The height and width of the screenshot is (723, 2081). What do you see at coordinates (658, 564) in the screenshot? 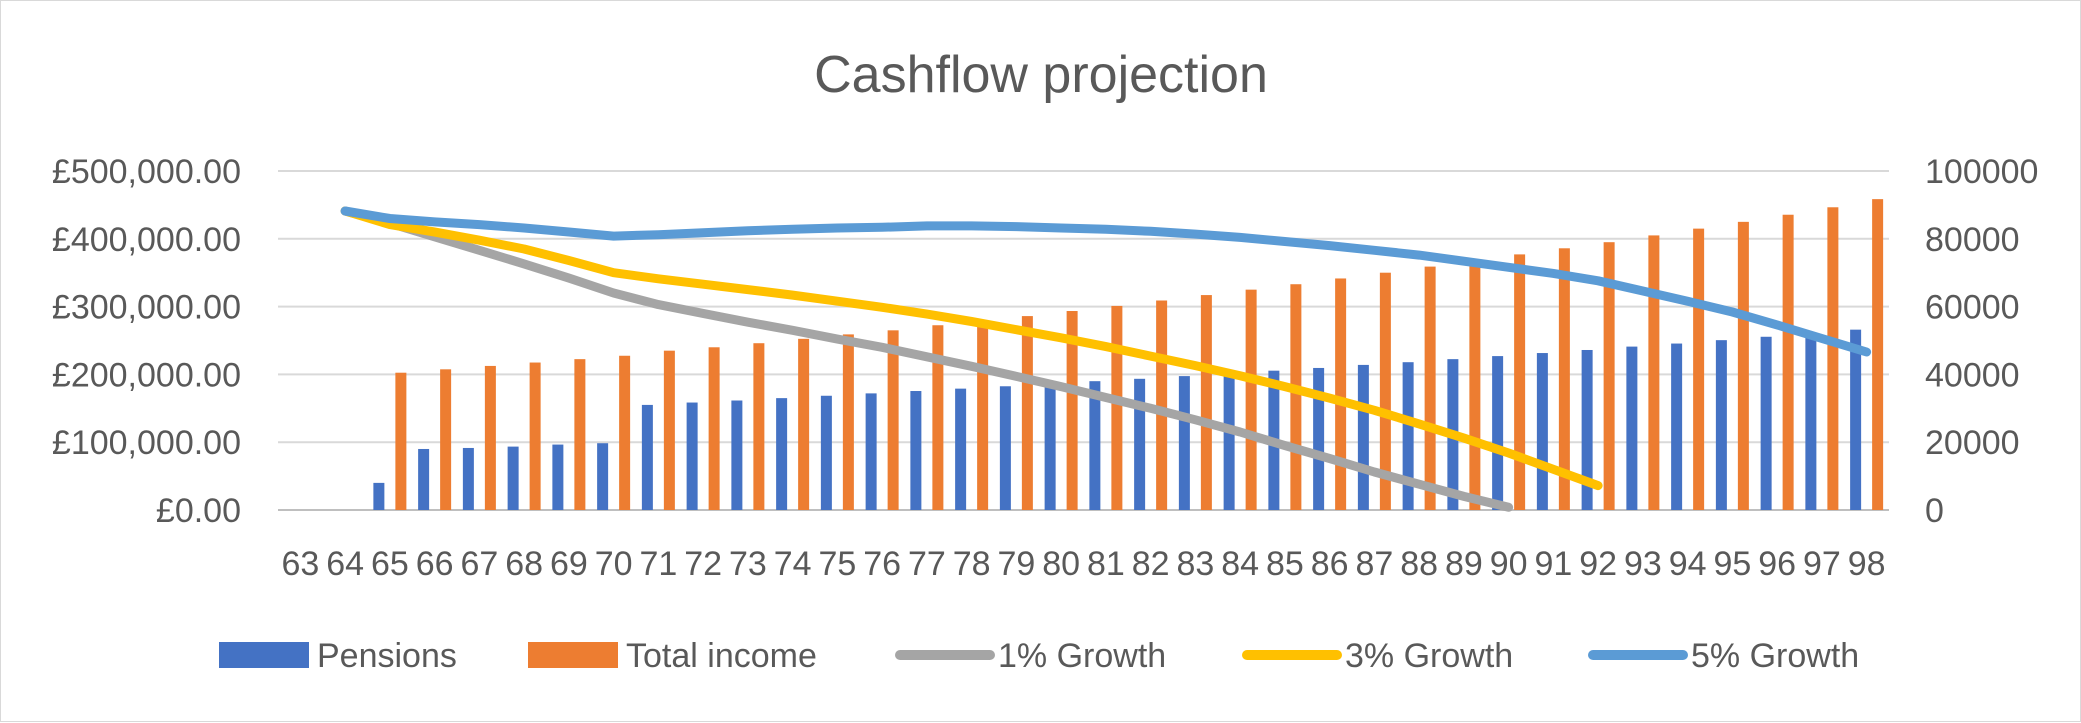
I see `x-axis-tick-label: 71` at bounding box center [658, 564].